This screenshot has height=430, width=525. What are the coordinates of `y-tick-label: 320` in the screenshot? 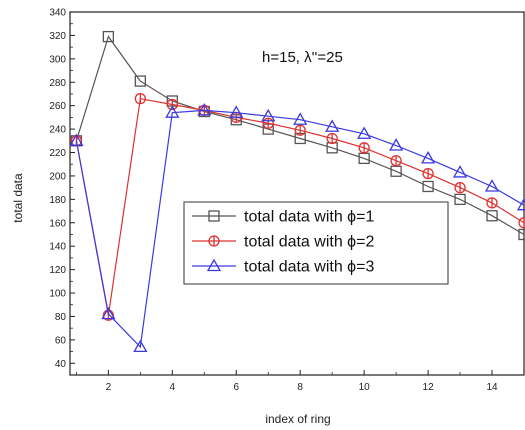 It's located at (57, 36).